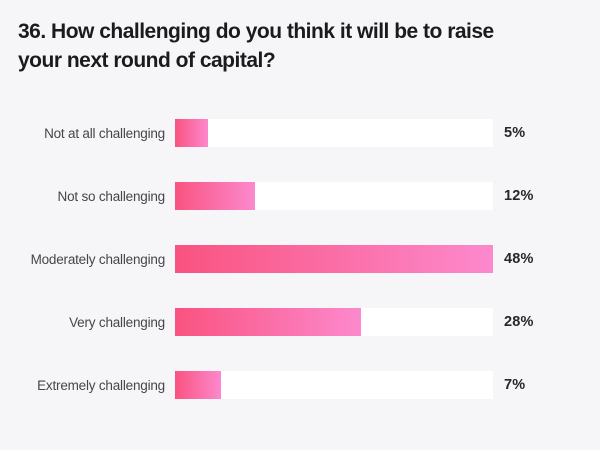  I want to click on bar-row: Moderately challenging 48%, so click(300, 259).